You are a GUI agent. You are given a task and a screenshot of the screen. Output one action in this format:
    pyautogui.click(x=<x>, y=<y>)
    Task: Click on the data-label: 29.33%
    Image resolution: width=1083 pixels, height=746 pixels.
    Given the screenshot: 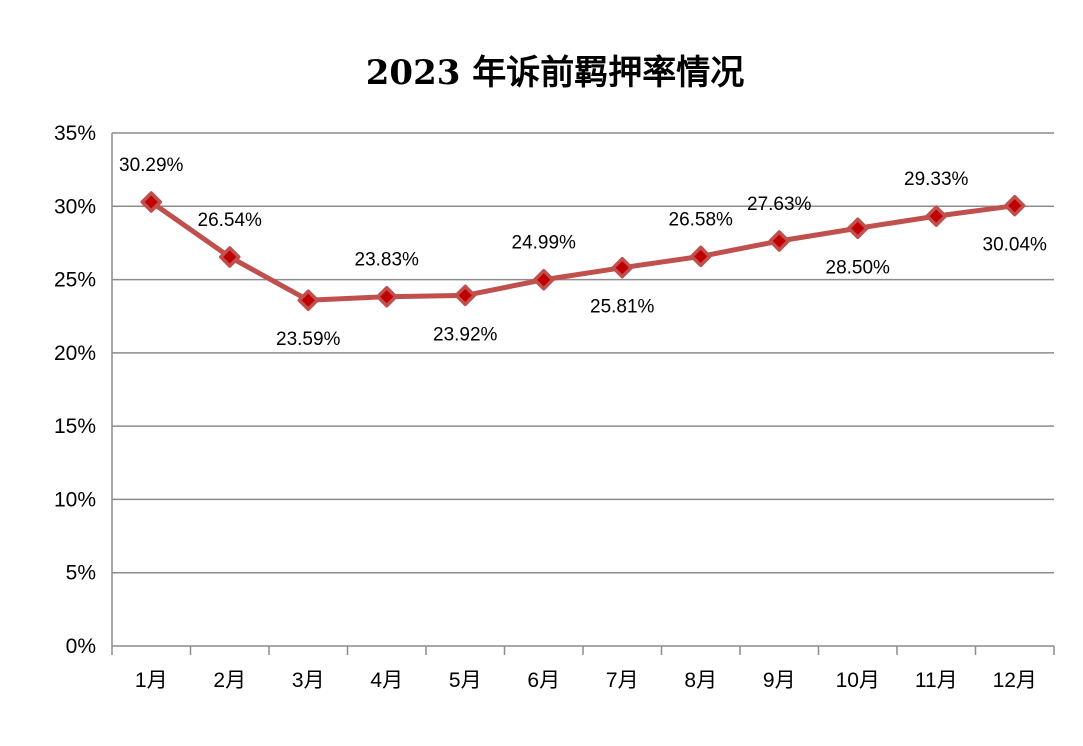 What is the action you would take?
    pyautogui.click(x=936, y=179)
    